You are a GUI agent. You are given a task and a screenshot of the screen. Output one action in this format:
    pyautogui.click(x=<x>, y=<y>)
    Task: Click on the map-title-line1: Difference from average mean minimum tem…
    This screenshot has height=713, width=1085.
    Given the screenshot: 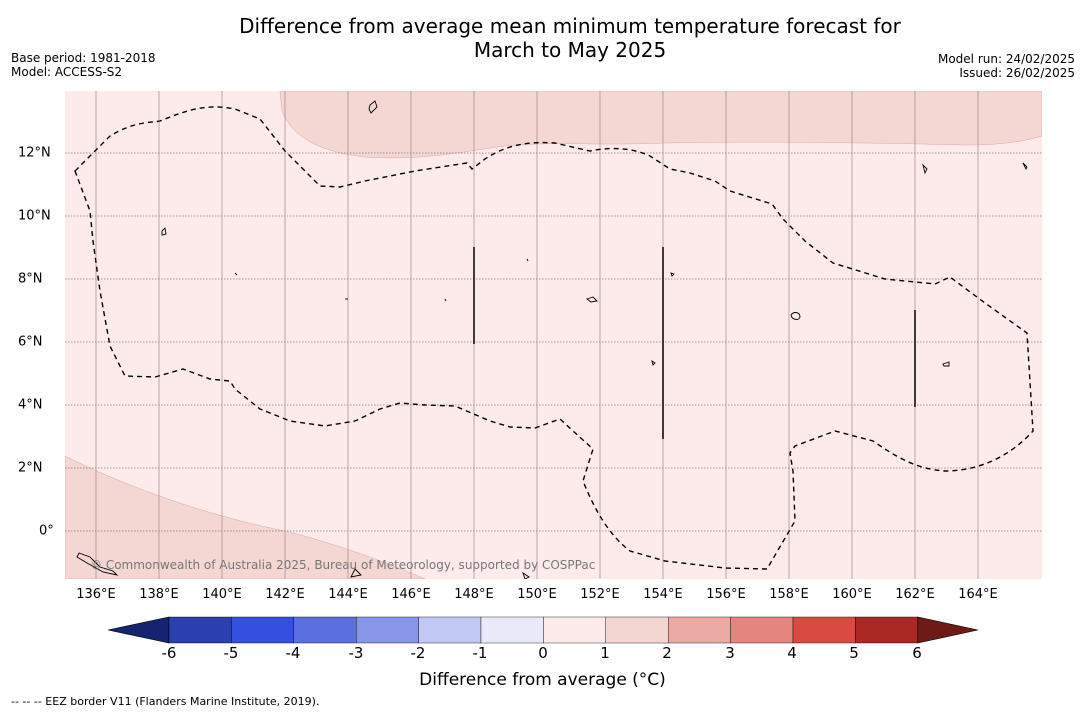 What is the action you would take?
    pyautogui.click(x=570, y=26)
    